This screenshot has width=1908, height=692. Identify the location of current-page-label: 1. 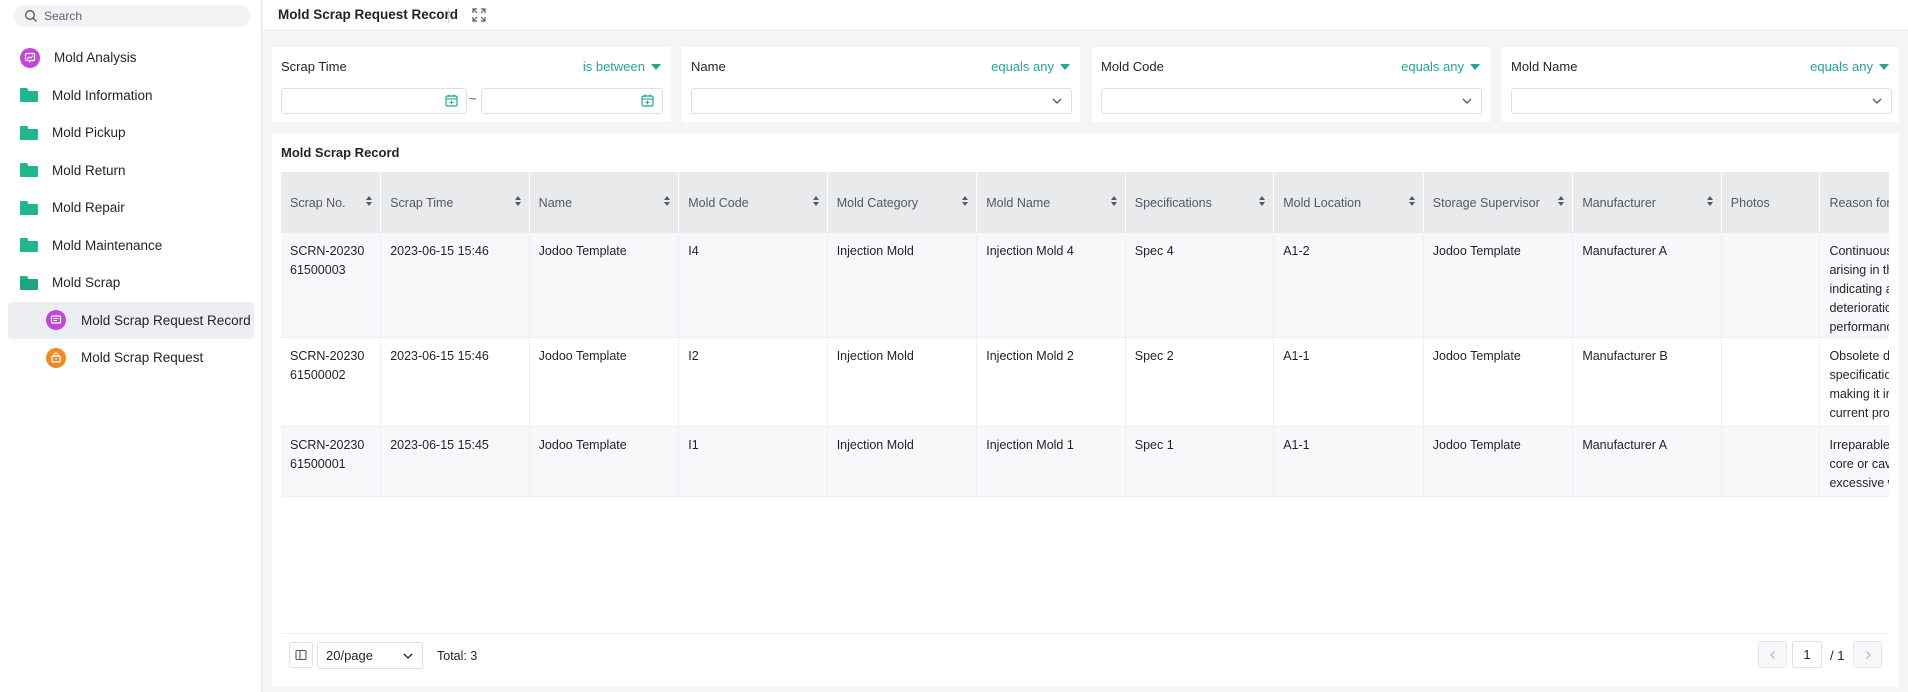
(1807, 654).